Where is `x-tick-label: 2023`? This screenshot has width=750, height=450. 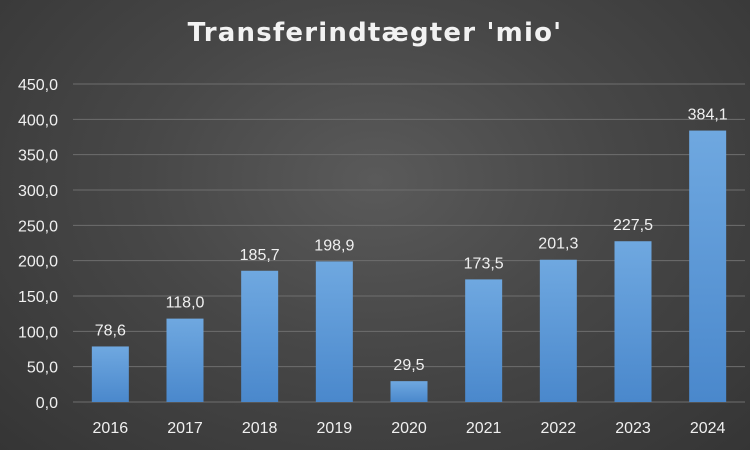 x-tick-label: 2023 is located at coordinates (633, 428).